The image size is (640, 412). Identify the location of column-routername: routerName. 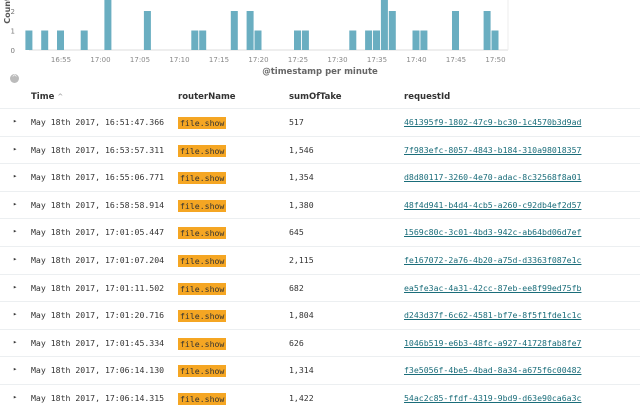
(207, 97).